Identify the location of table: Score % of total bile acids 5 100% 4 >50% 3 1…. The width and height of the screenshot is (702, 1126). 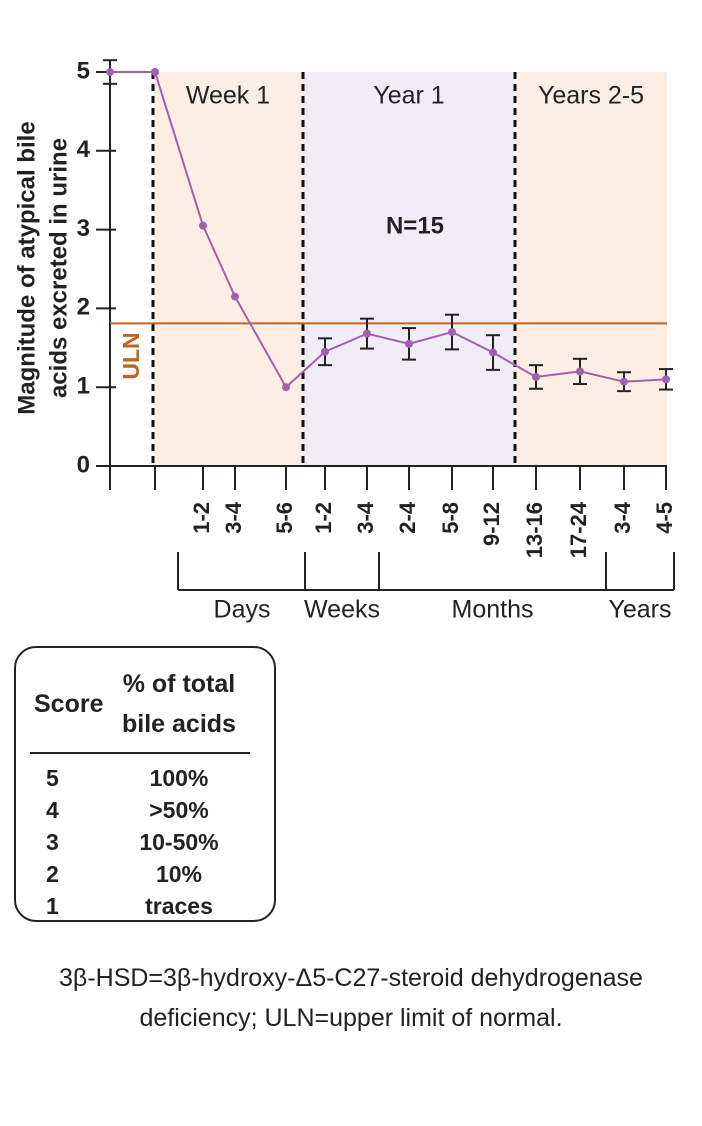
(140, 793).